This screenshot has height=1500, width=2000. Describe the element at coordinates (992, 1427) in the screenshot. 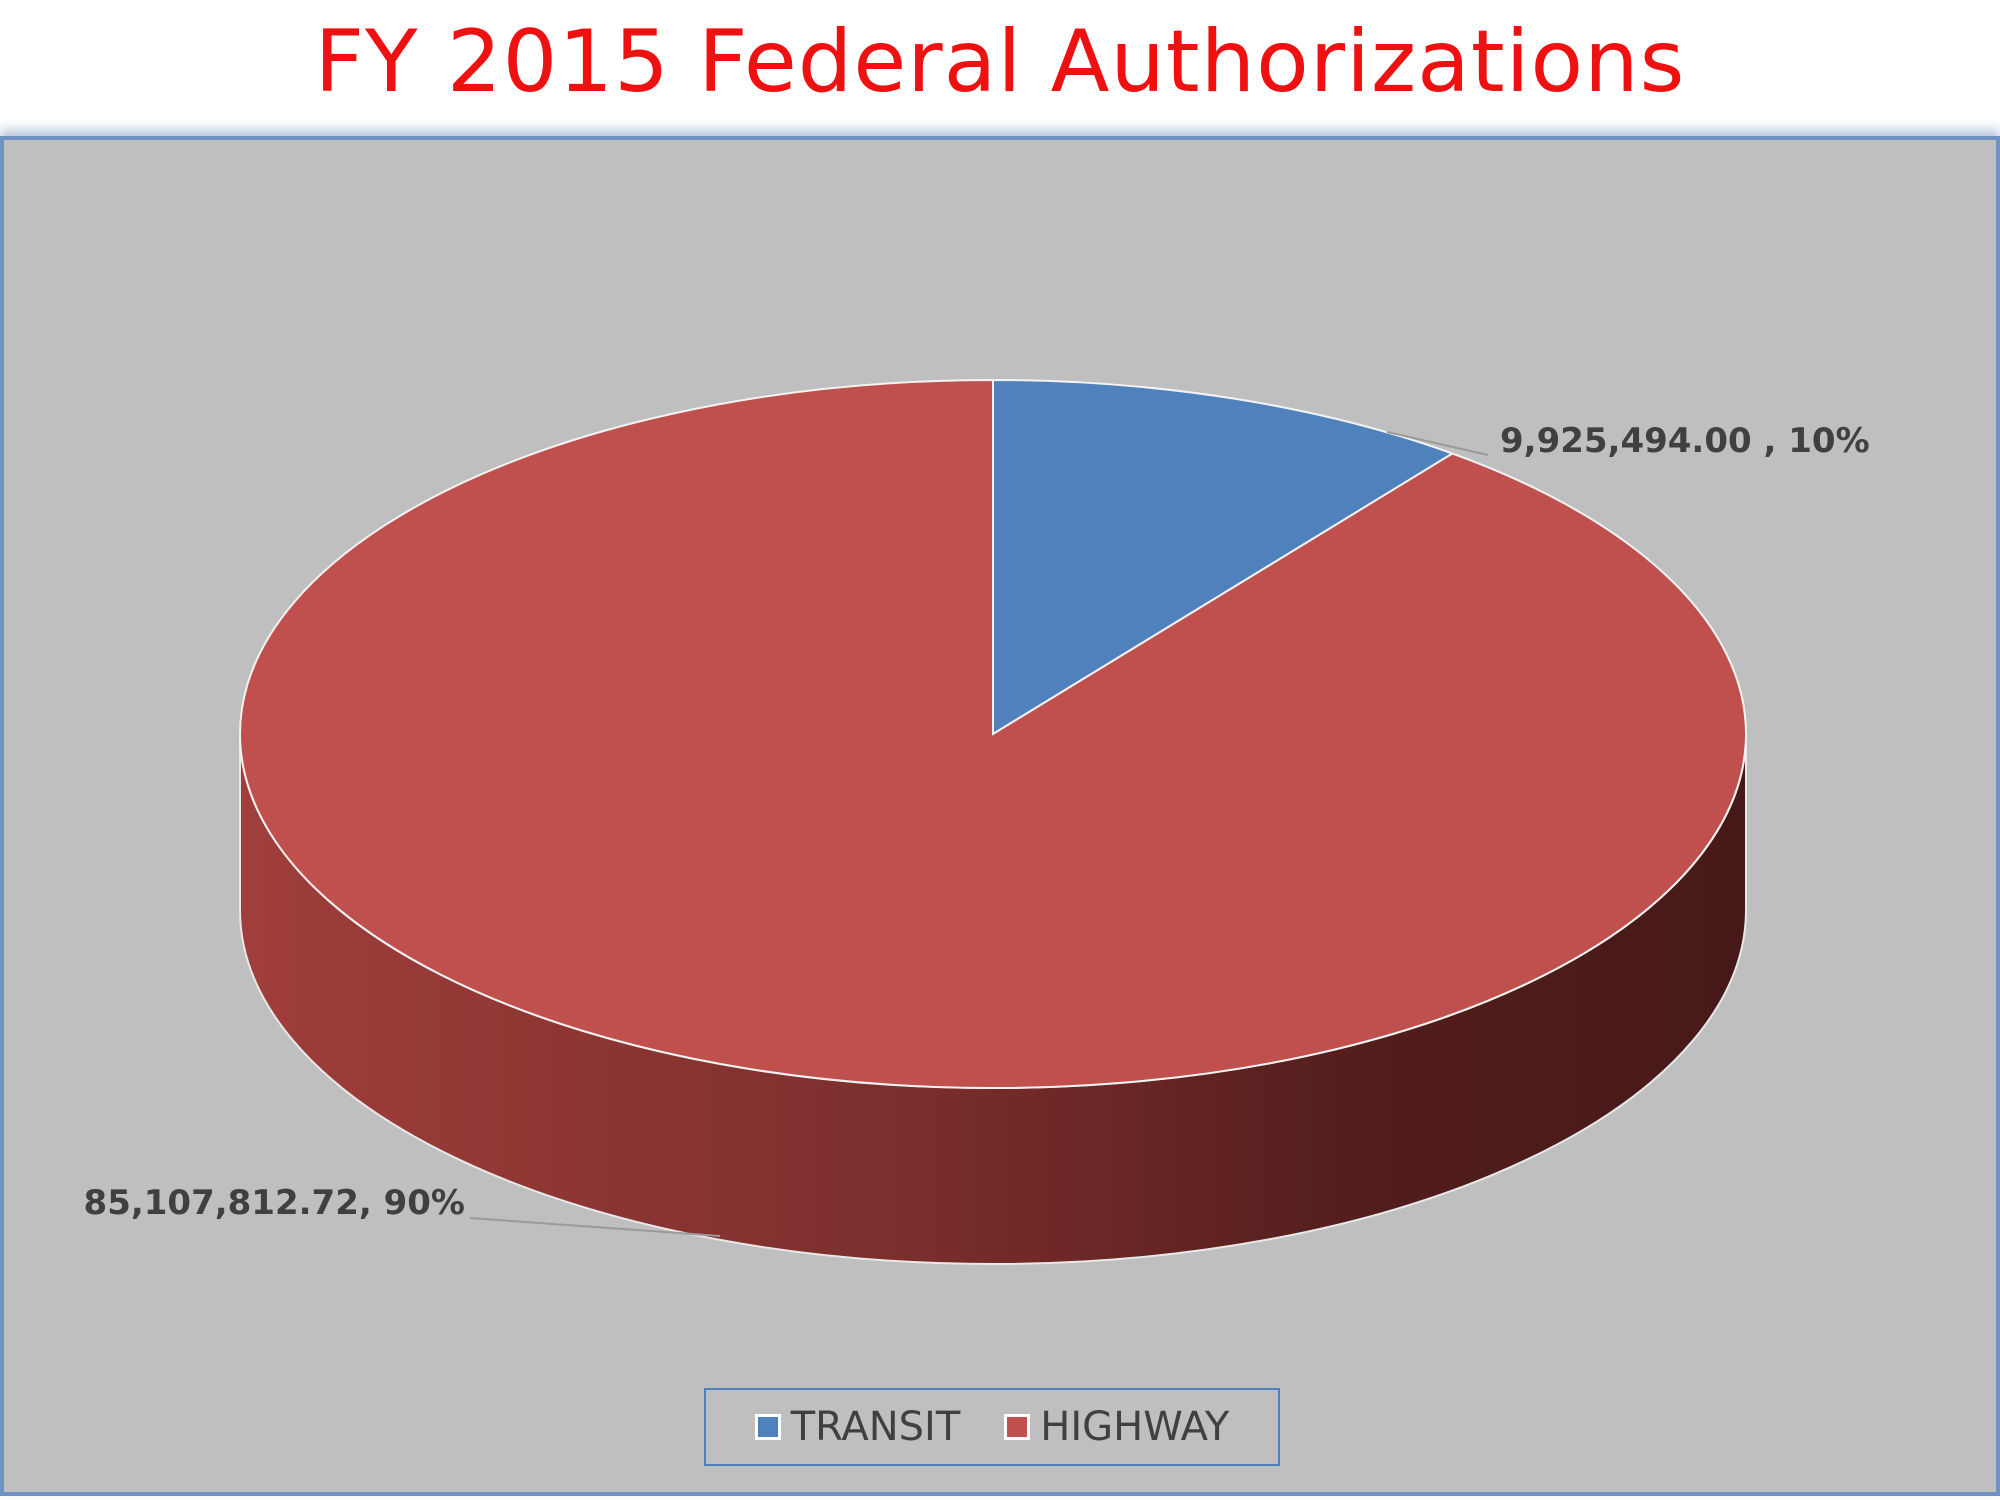

I see `chart-legend: TRANSIT HIGHWAY` at that location.